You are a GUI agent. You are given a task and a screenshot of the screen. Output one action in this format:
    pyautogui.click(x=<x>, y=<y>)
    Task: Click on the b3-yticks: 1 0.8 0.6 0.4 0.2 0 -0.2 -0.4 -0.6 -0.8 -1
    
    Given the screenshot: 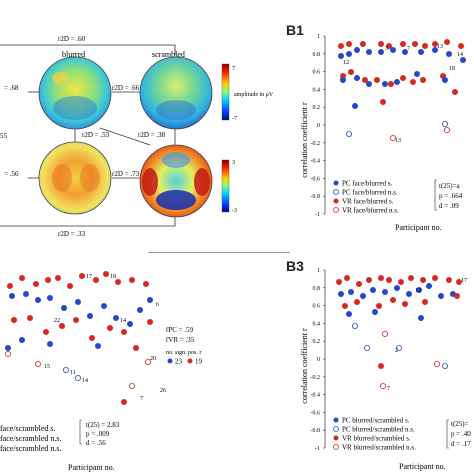 What is the action you would take?
    pyautogui.click(x=318, y=360)
    